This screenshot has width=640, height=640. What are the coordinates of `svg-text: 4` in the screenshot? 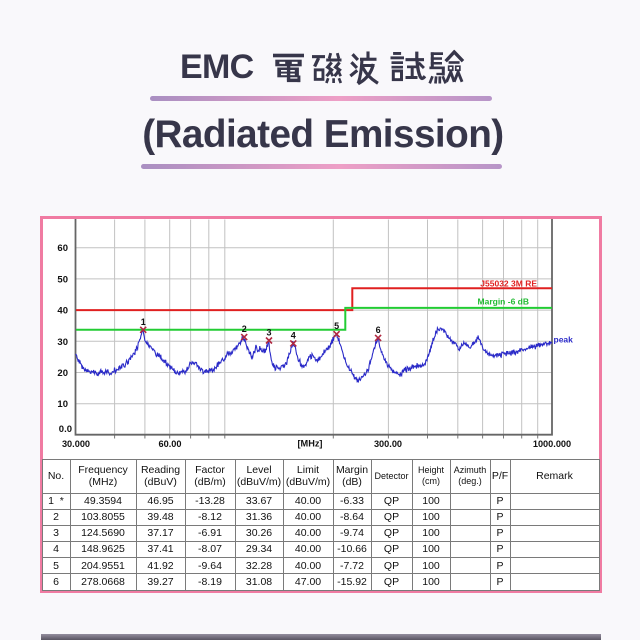 It's located at (293, 335).